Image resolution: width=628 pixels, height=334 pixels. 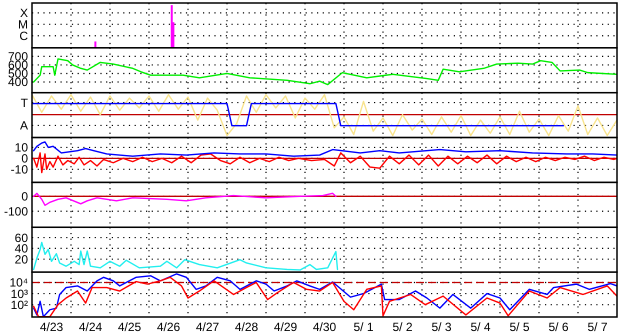 What do you see at coordinates (363, 327) in the screenshot?
I see `x-tick-label: 5/ 1` at bounding box center [363, 327].